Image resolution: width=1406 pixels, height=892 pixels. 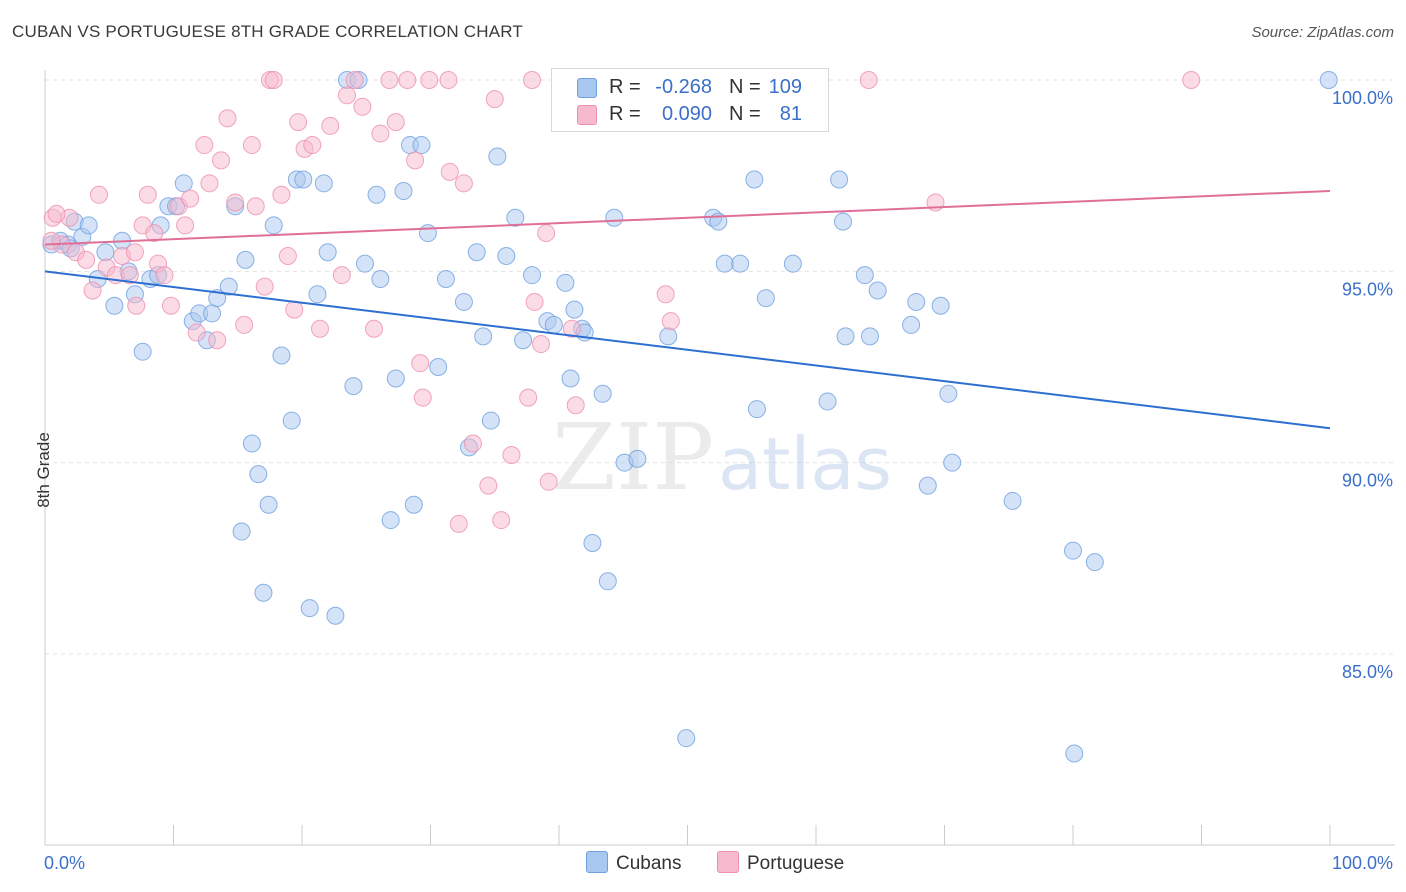 What do you see at coordinates (690, 100) in the screenshot?
I see `stats-legend: R = -0.268 N = 109 R = 0.090 N = 81` at bounding box center [690, 100].